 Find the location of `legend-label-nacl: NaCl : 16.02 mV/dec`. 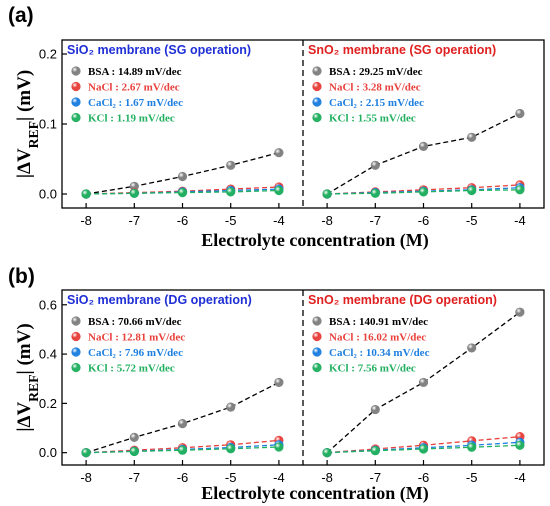

legend-label-nacl: NaCl : 16.02 mV/dec is located at coordinates (377, 338).